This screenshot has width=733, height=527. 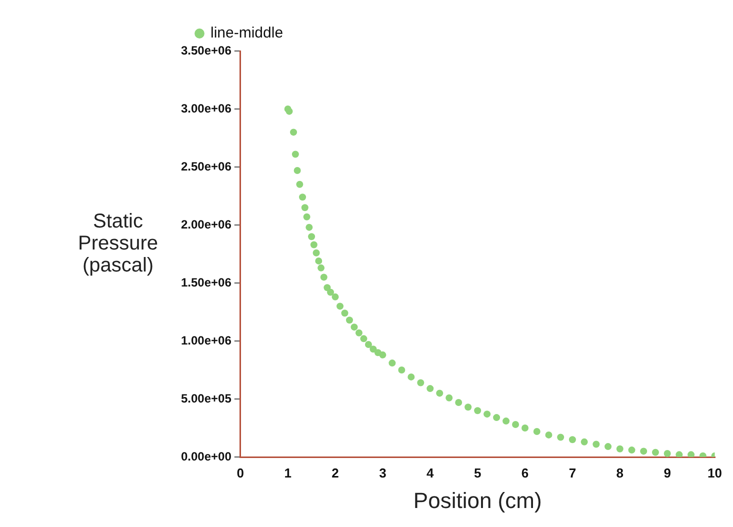 What do you see at coordinates (288, 472) in the screenshot?
I see `x-tick-label: 1` at bounding box center [288, 472].